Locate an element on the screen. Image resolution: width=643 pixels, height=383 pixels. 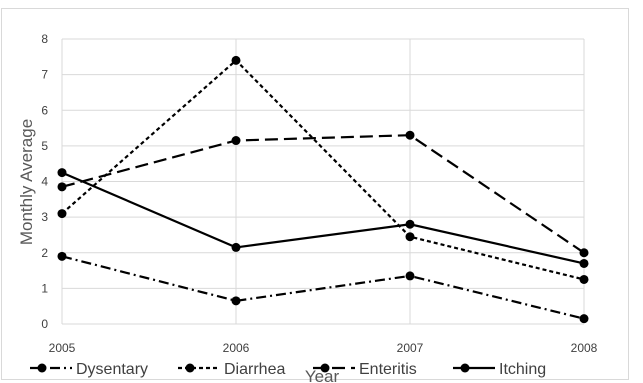
legend-item-enteritis: Enteritis is located at coordinates (365, 369).